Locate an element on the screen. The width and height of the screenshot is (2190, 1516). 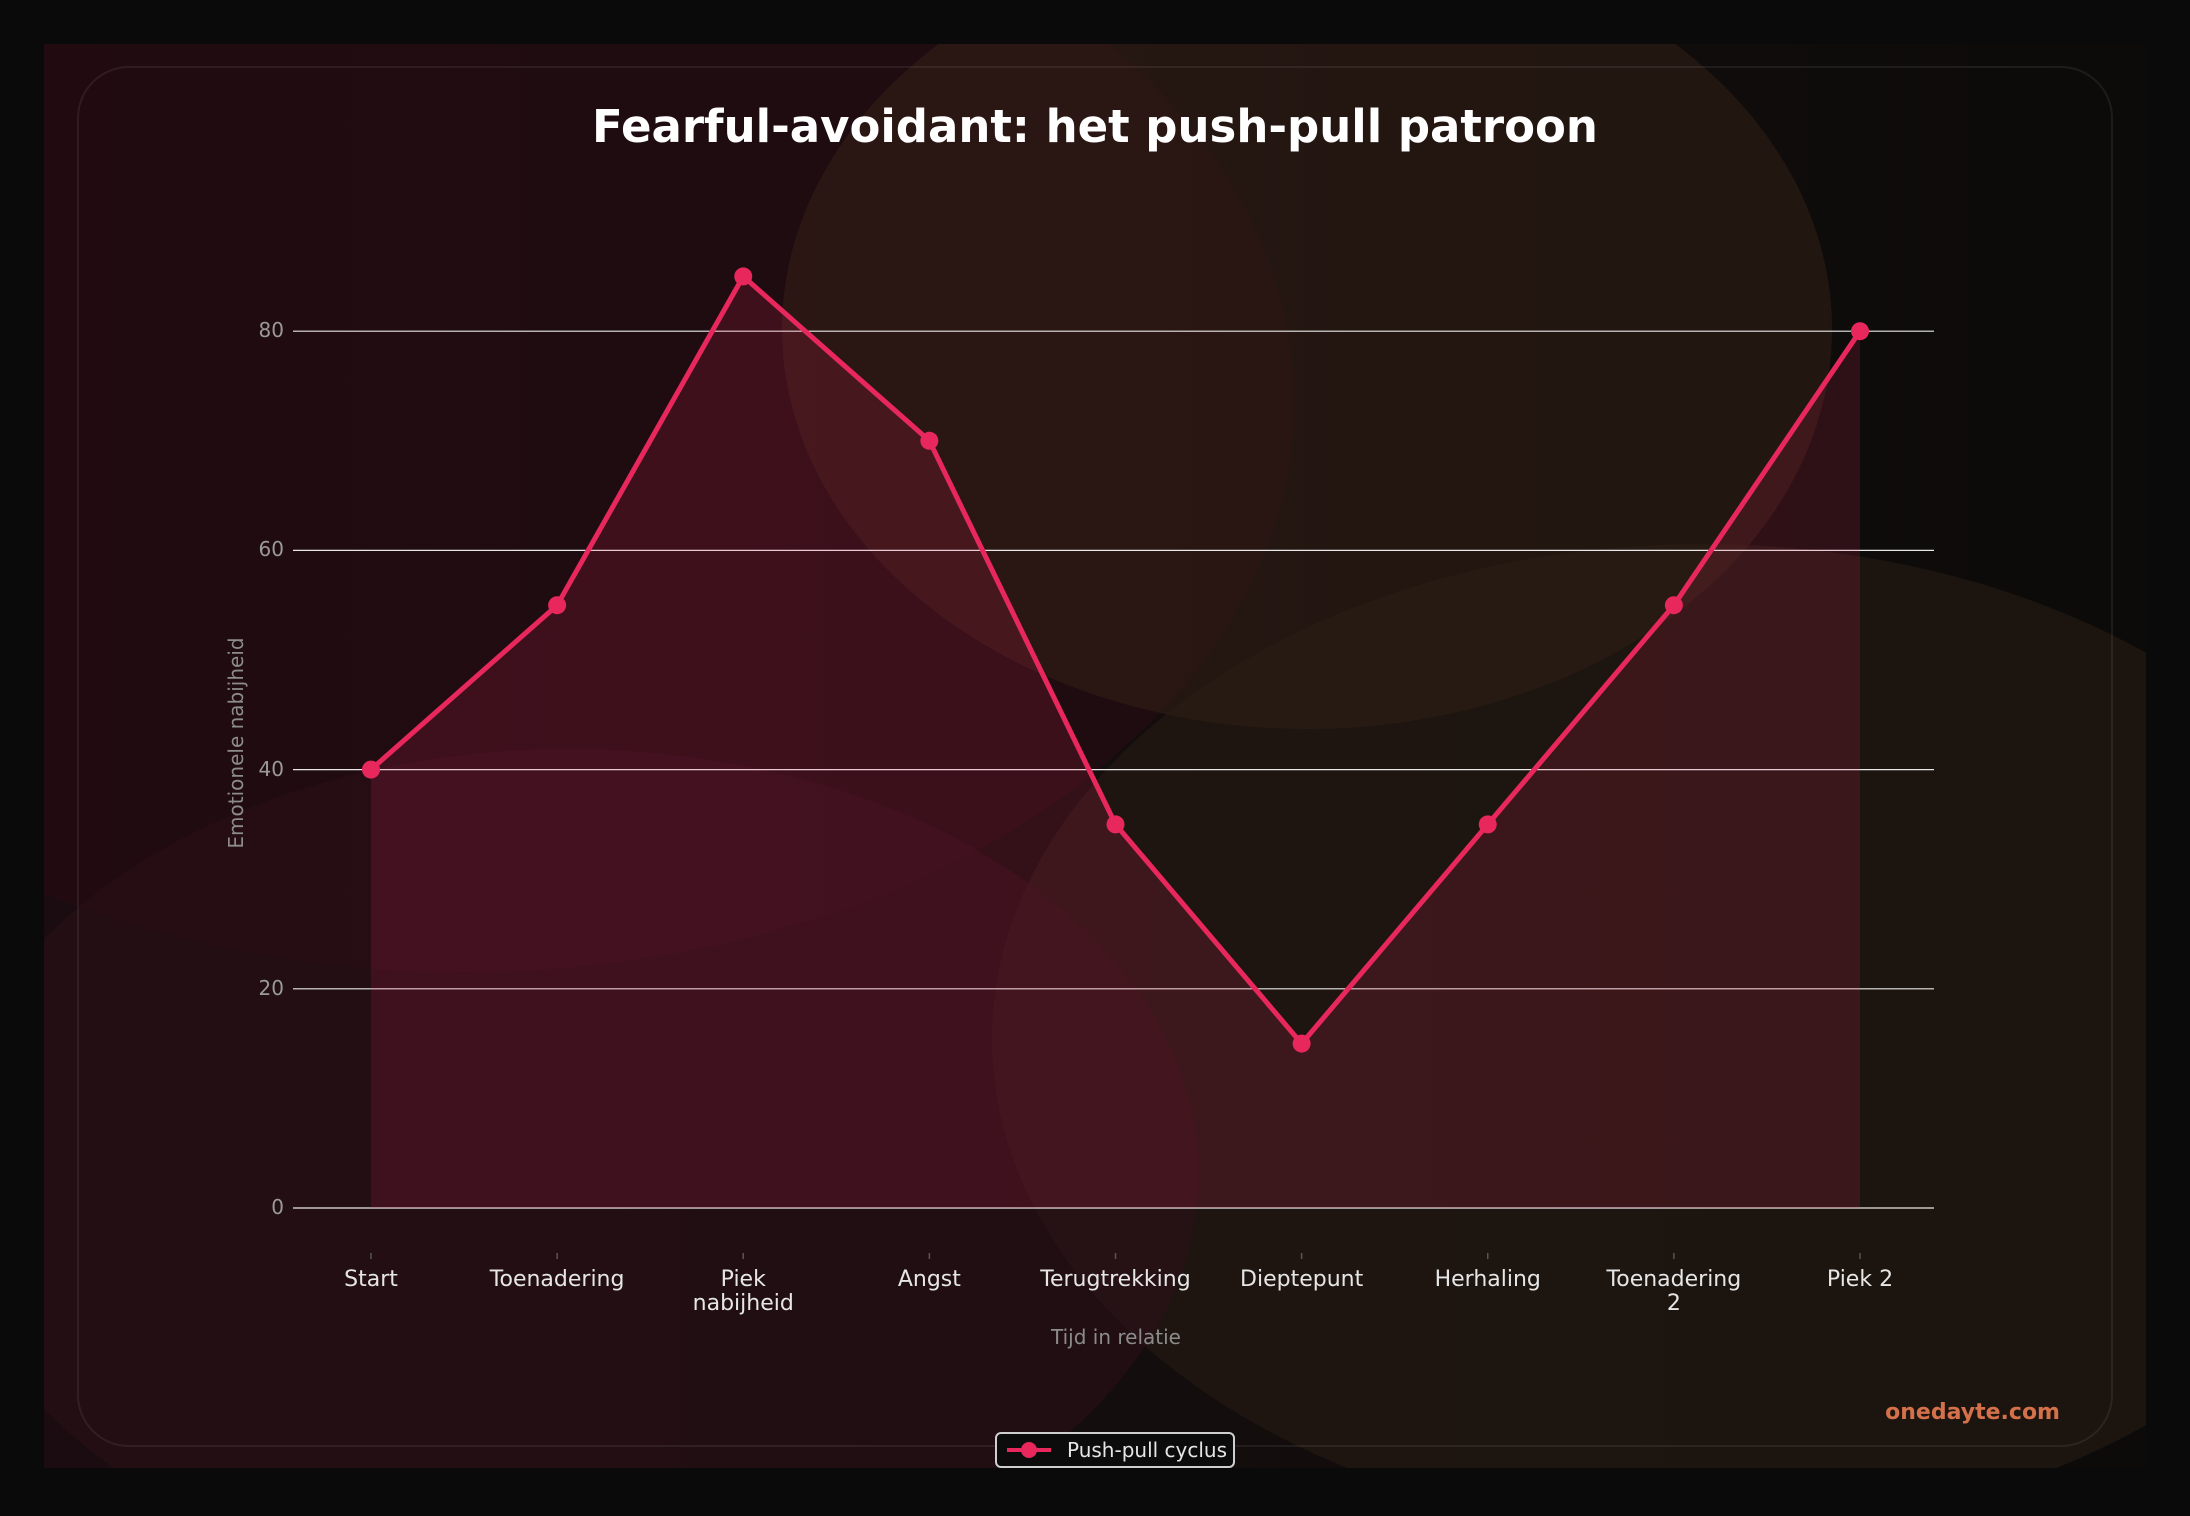
legend-label: Push-pull cyclus is located at coordinates (1147, 1450).